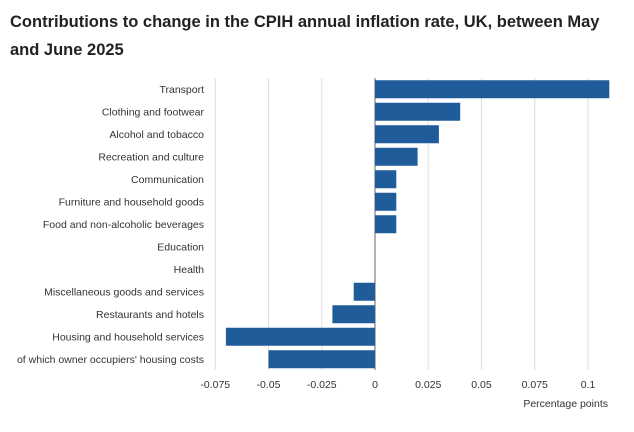 Image resolution: width=634 pixels, height=432 pixels. What do you see at coordinates (397, 385) in the screenshot?
I see `tick-labels: -0.075 -0.05 -0.025 0 0.025 0.05 0.075 0.1` at bounding box center [397, 385].